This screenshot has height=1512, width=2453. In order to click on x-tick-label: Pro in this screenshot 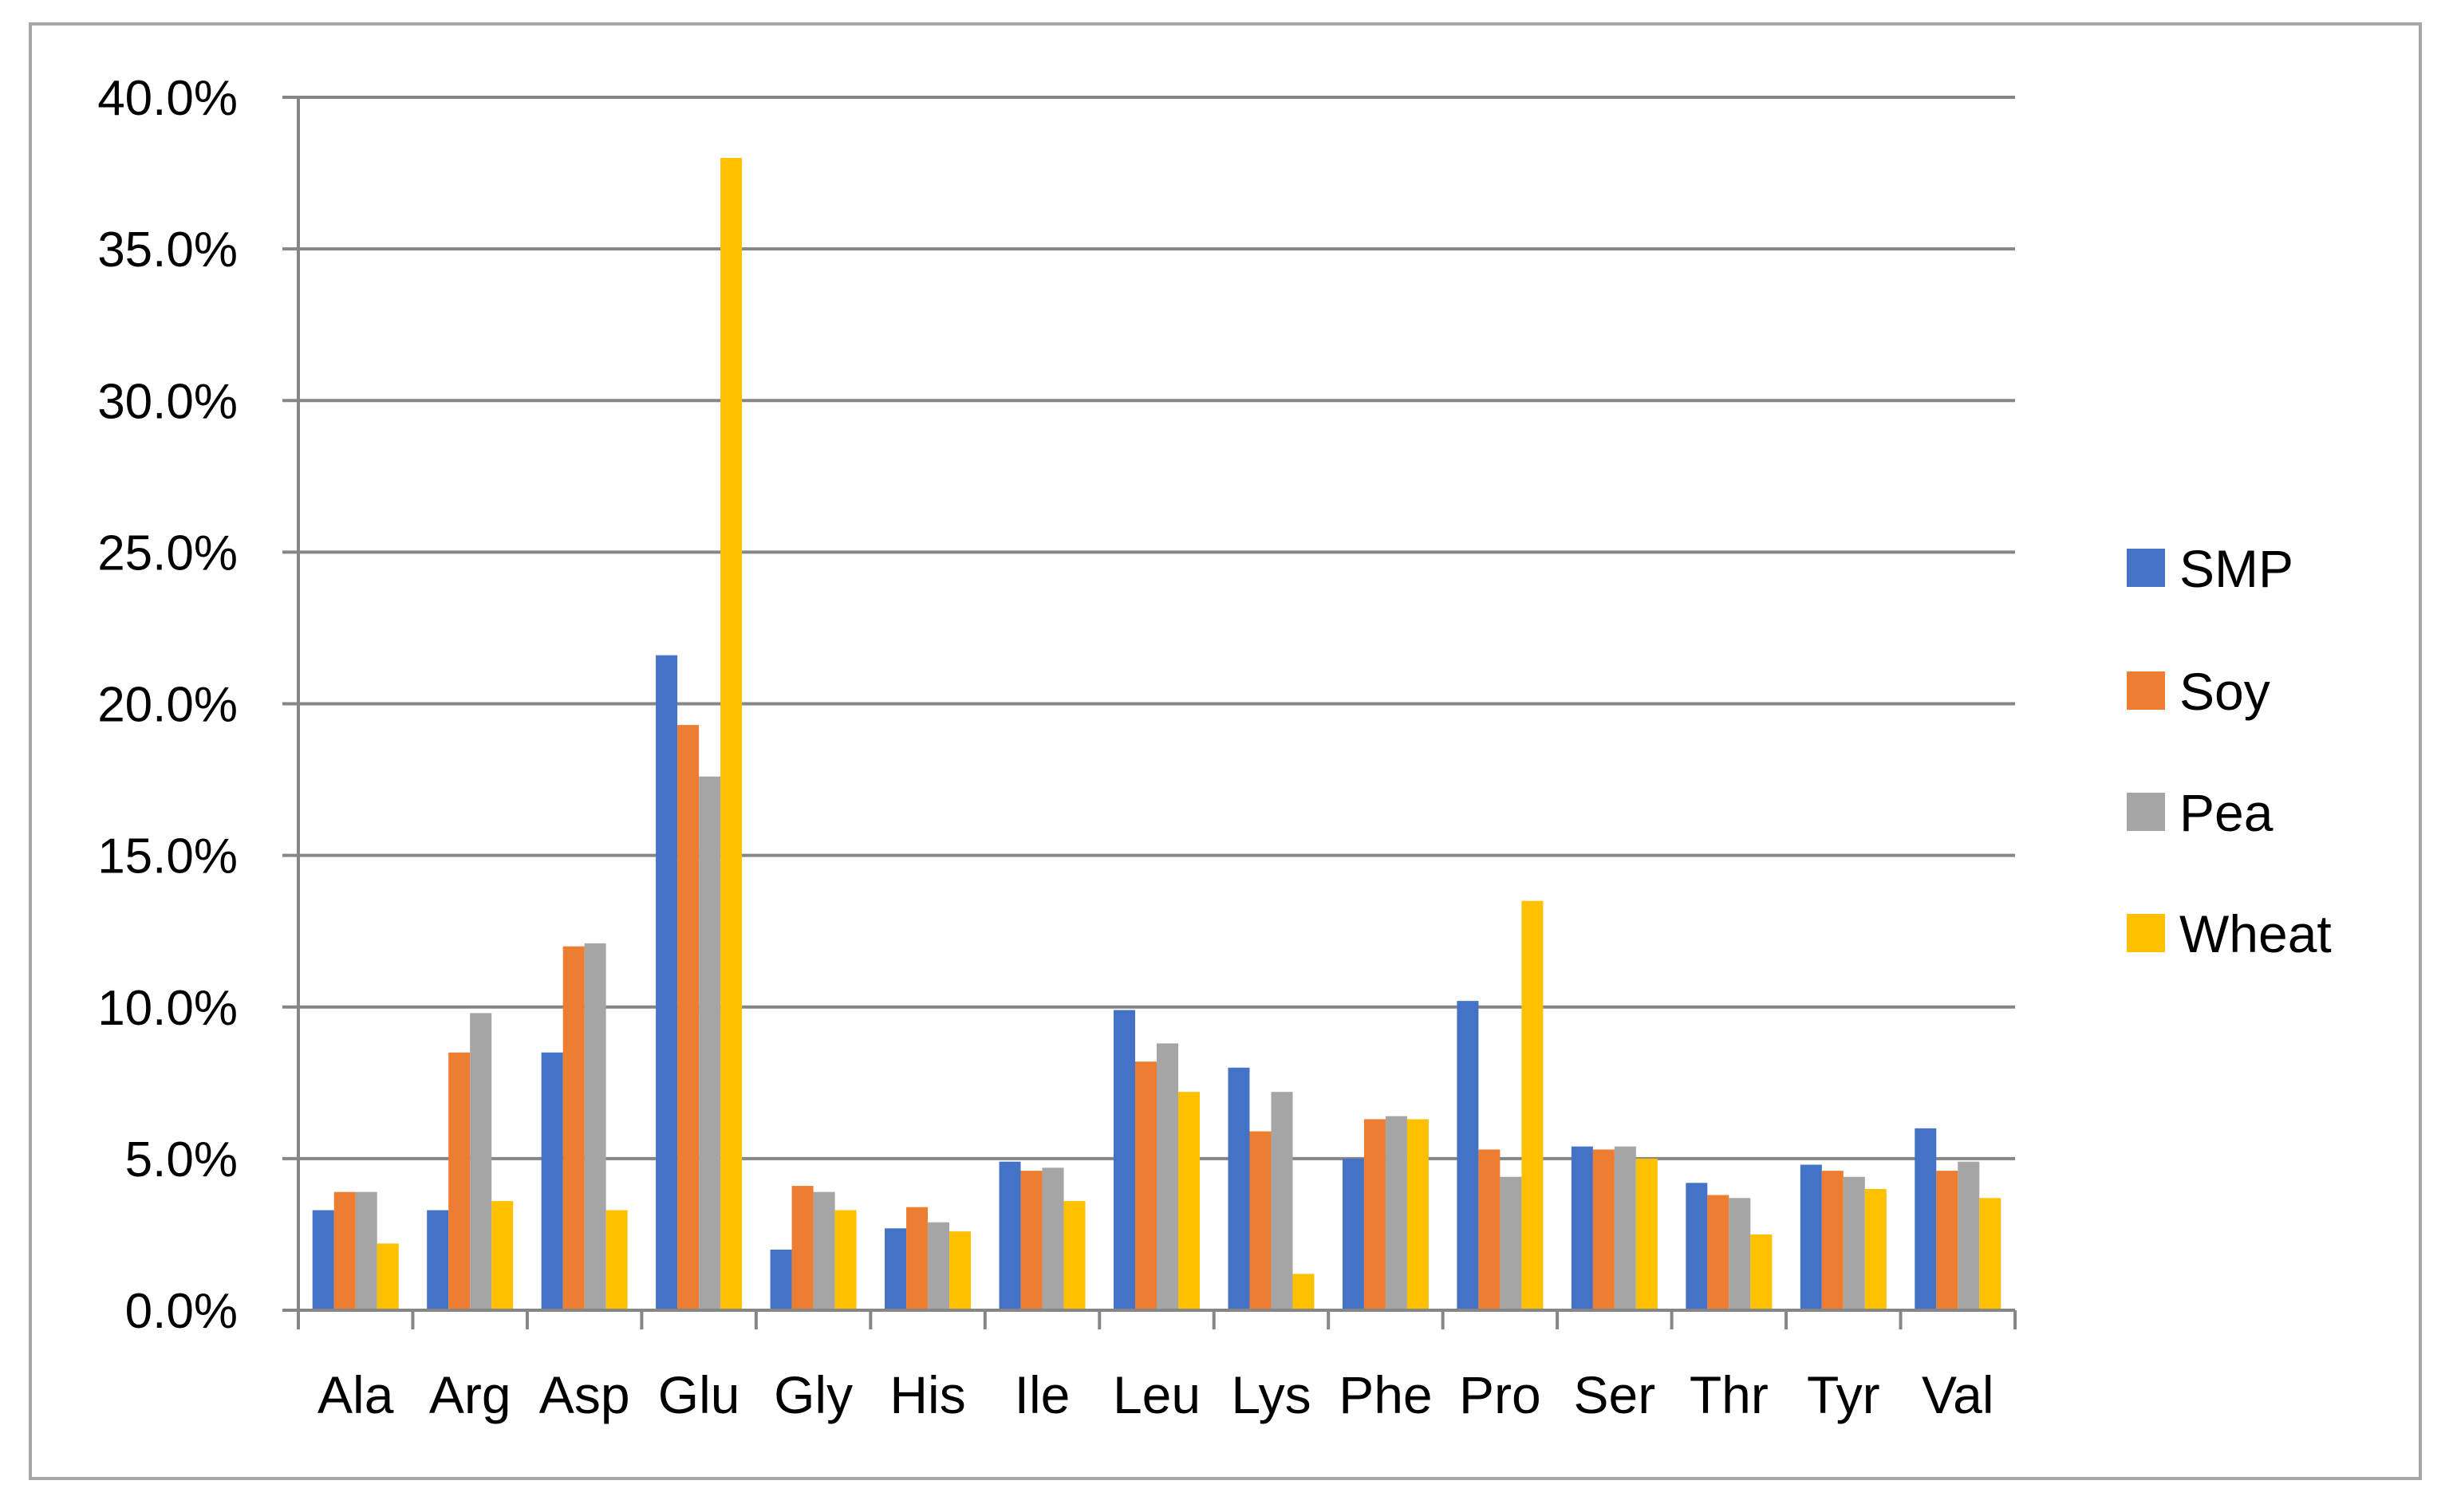, I will do `click(1500, 1394)`.